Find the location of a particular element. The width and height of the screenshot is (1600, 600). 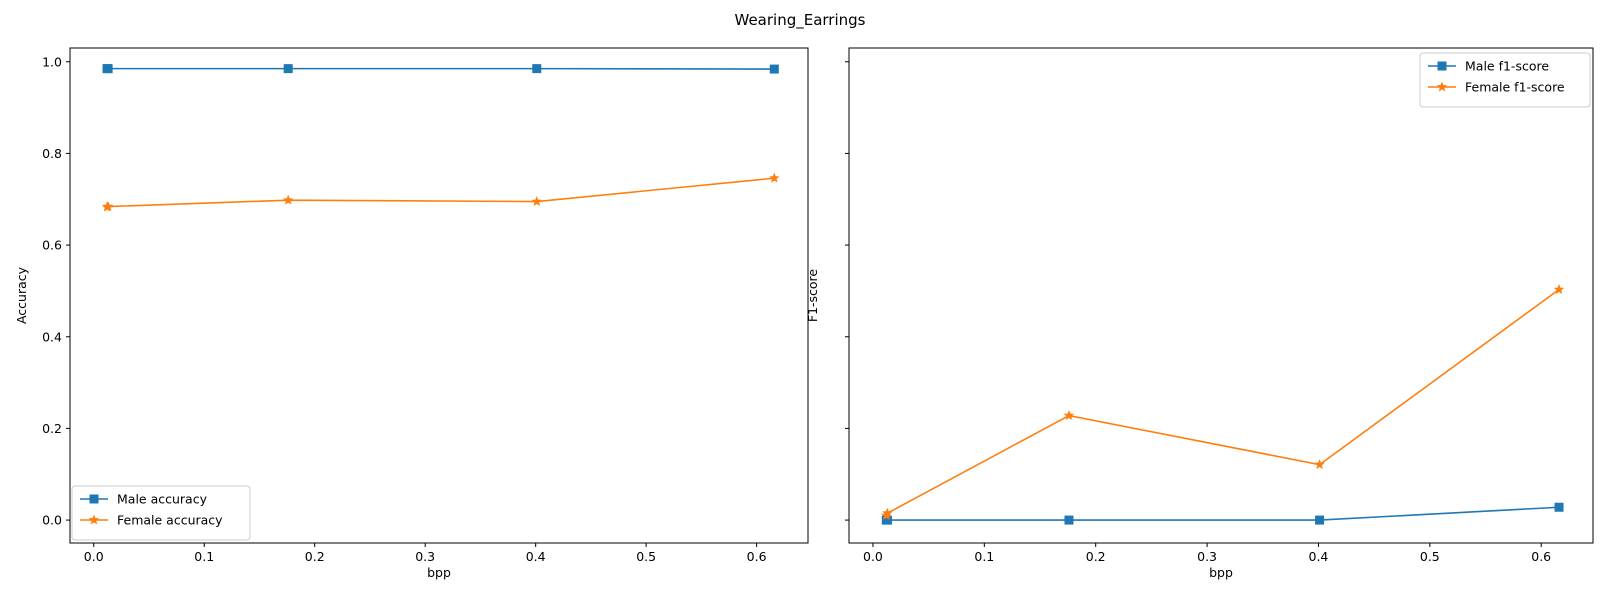

y-tick-label: 0.2 is located at coordinates (52, 428).